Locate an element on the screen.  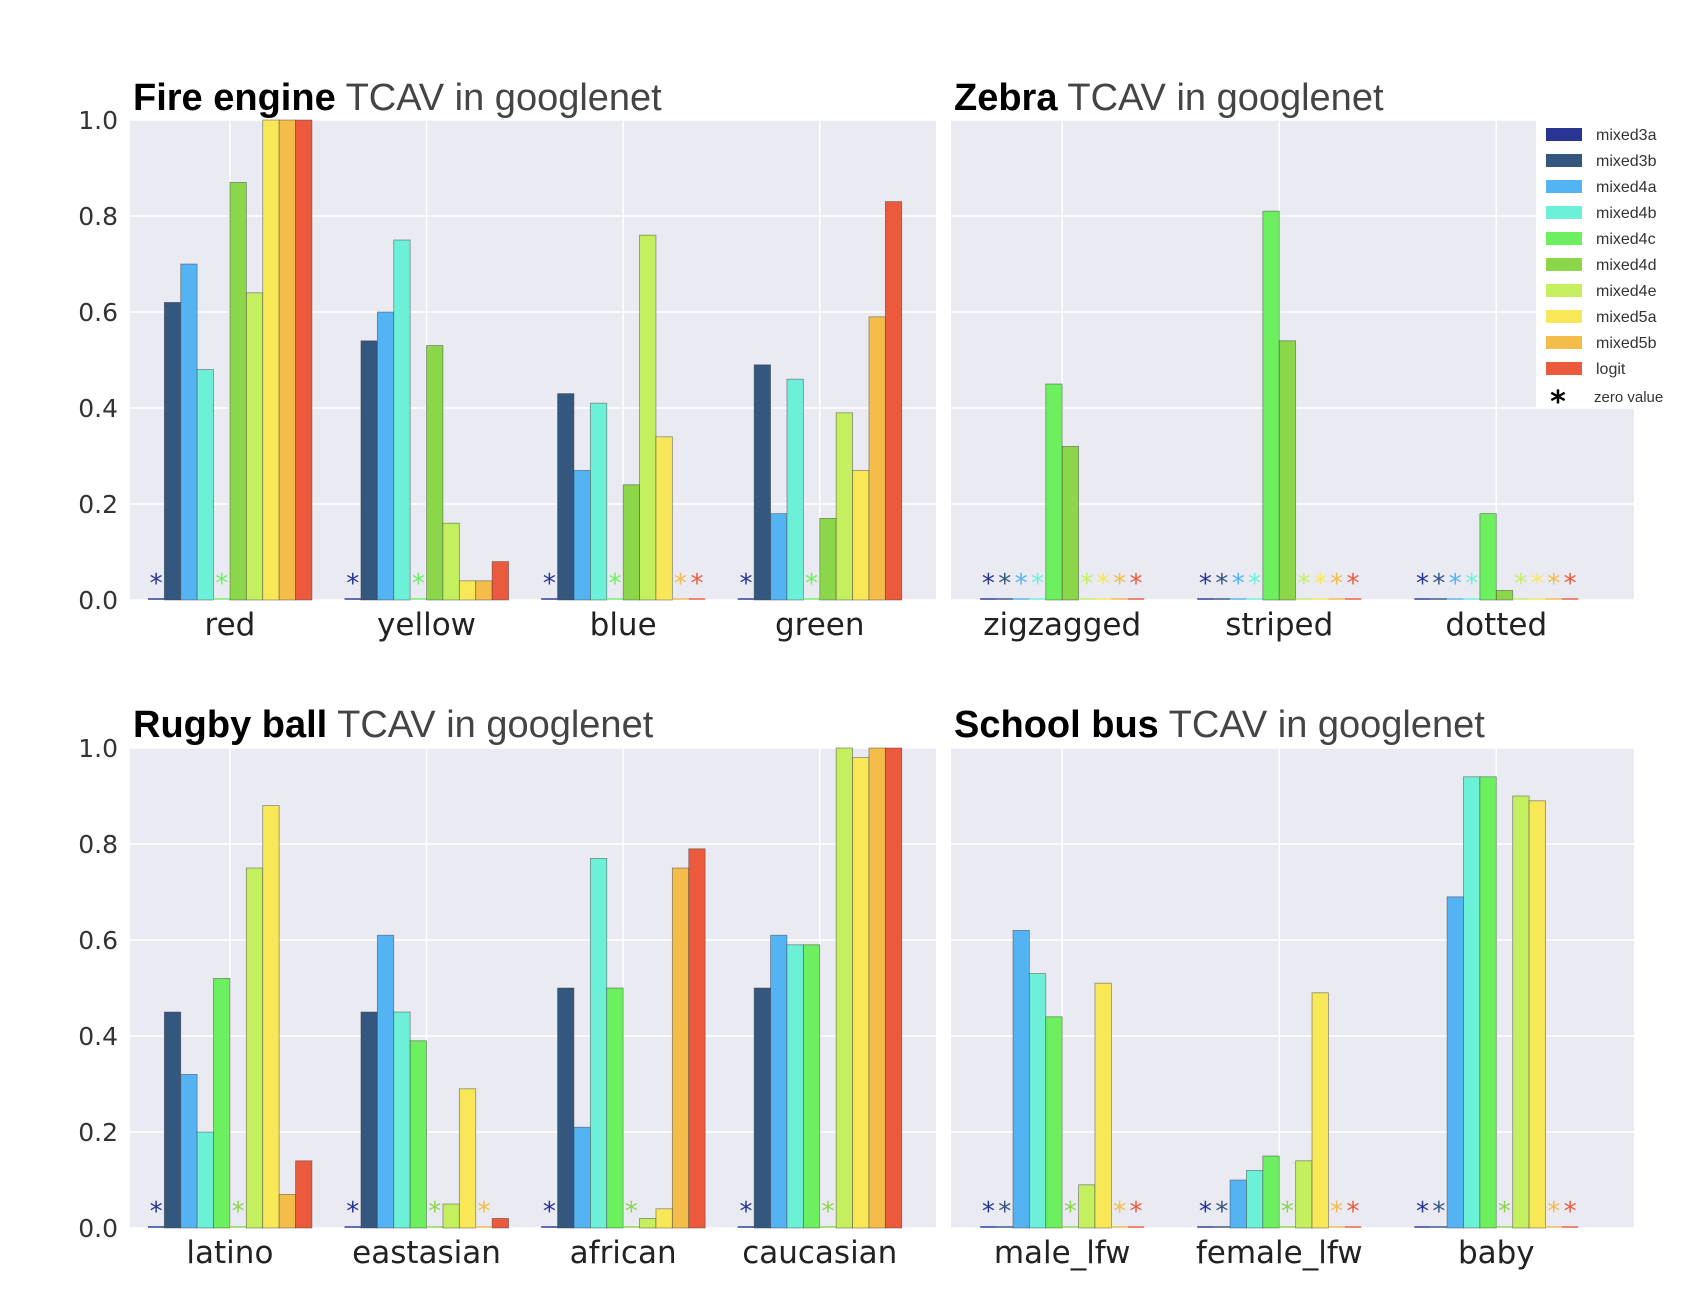
legend-label-mixed4a: mixed4a is located at coordinates (1626, 187).